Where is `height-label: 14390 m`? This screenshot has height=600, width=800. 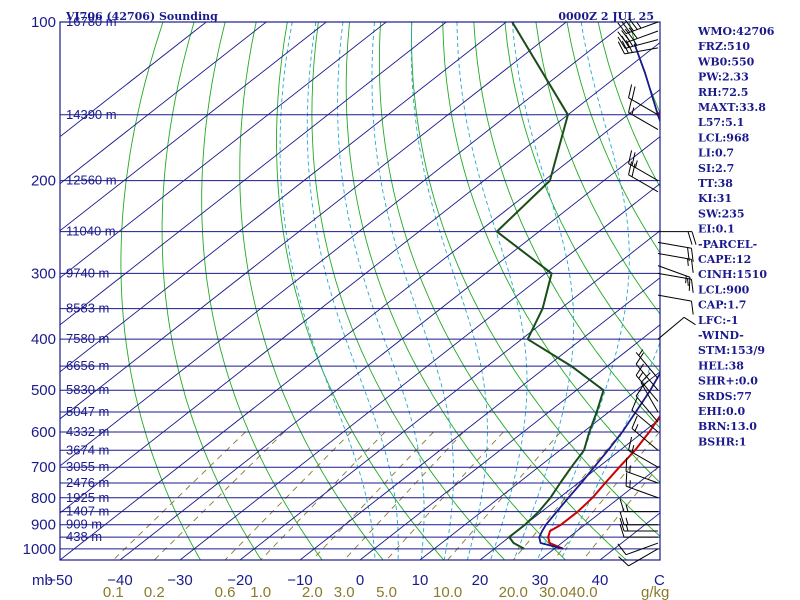 height-label: 14390 m is located at coordinates (91, 114).